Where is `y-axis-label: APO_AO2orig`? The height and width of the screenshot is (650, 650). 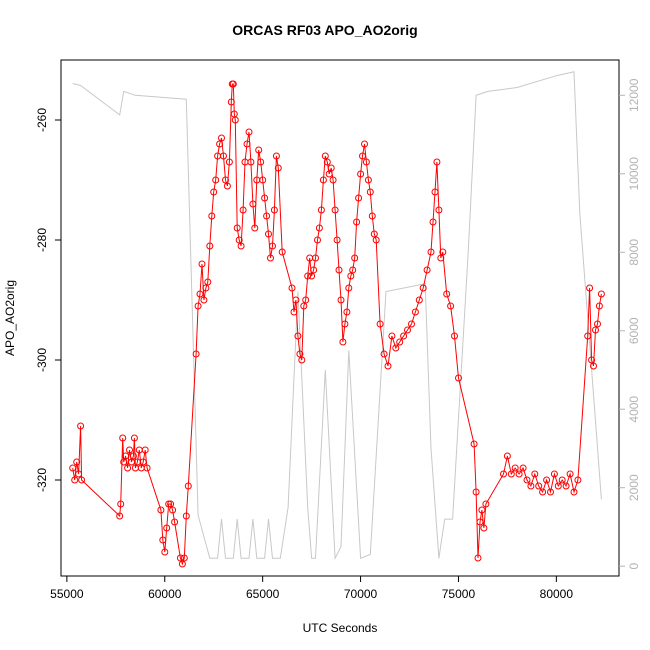 y-axis-label: APO_AO2orig is located at coordinates (10, 318).